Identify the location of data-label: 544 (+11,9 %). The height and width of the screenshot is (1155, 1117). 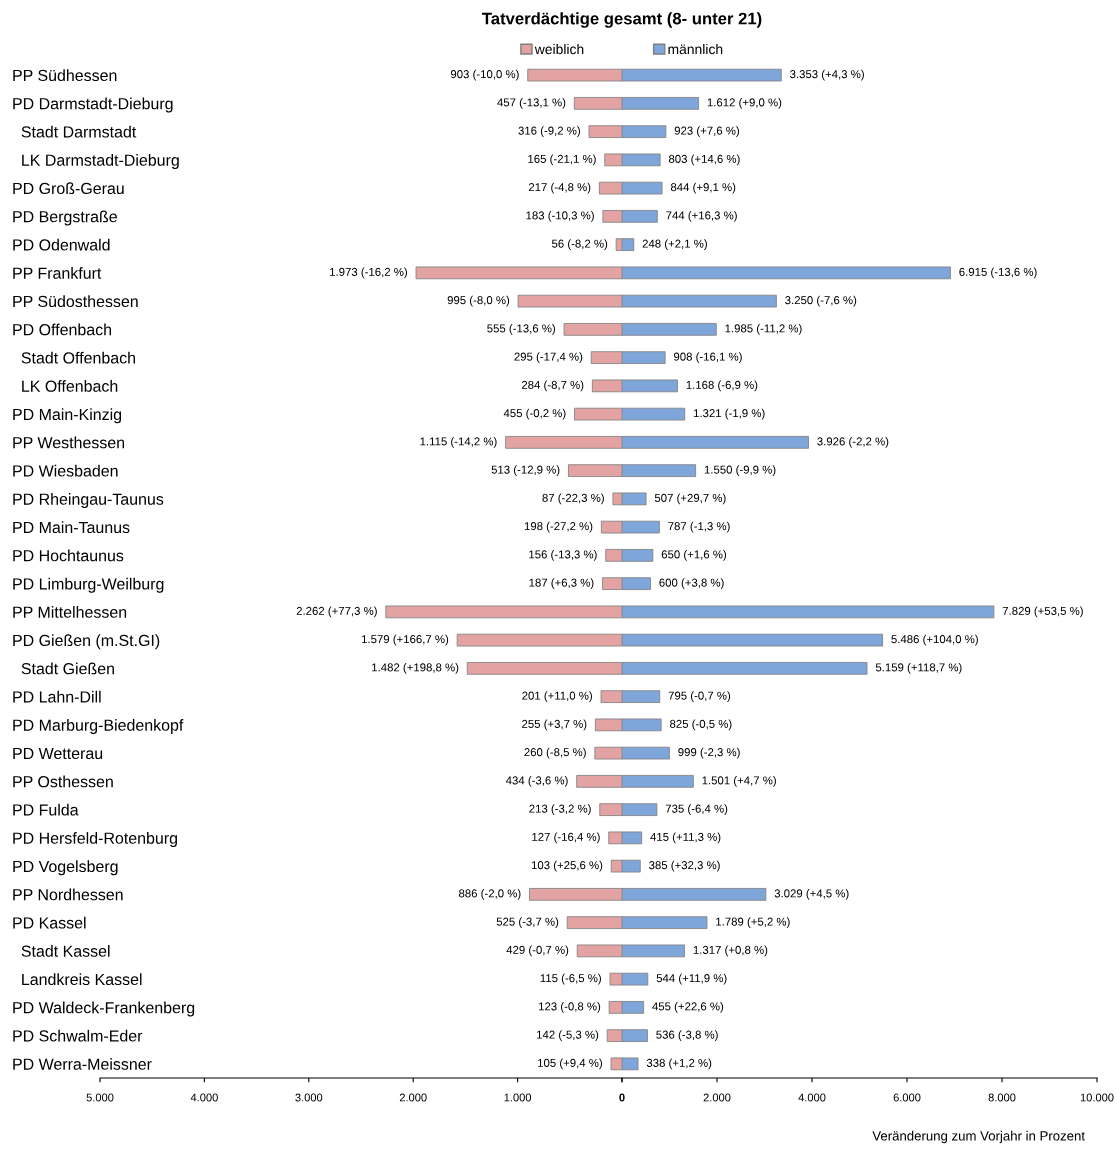
(691, 979).